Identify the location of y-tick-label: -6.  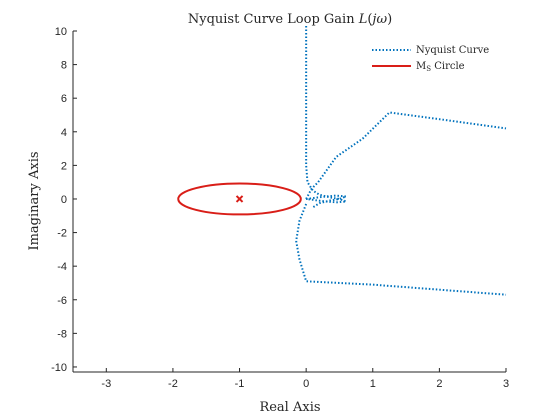
(62, 301).